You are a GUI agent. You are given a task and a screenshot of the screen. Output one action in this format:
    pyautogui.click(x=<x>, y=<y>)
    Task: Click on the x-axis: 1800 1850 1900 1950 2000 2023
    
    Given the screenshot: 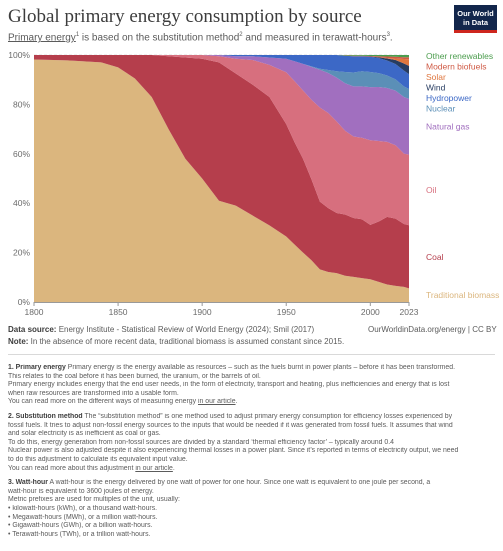 What is the action you would take?
    pyautogui.click(x=222, y=309)
    